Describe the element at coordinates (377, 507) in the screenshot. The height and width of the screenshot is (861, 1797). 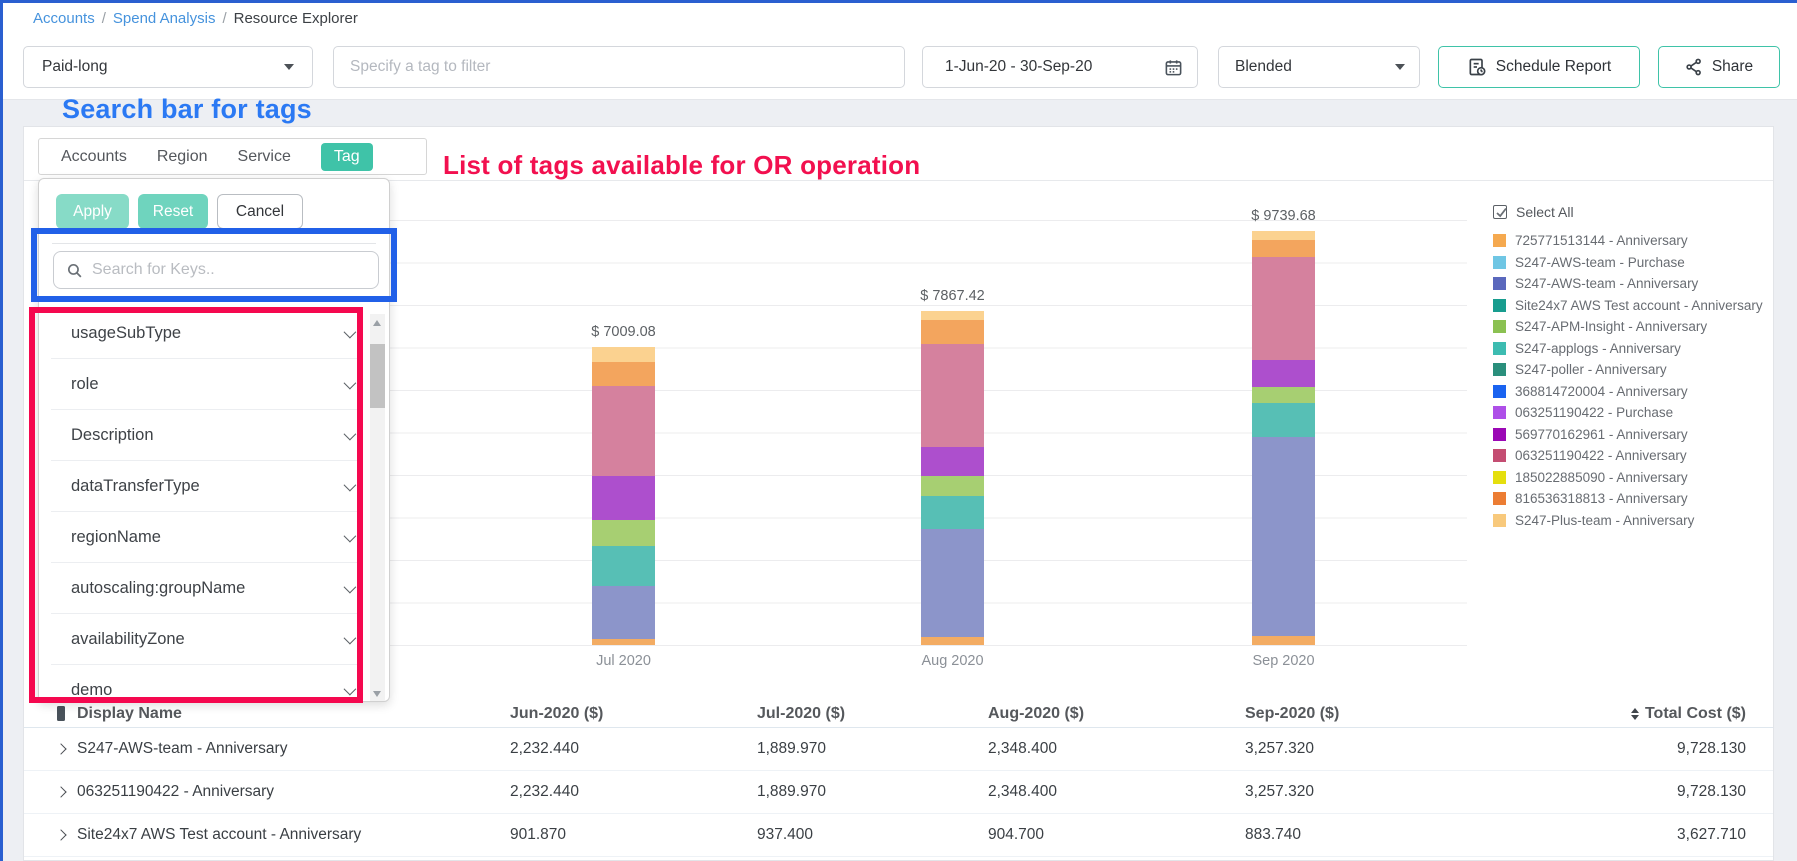
I see `scrollbar` at that location.